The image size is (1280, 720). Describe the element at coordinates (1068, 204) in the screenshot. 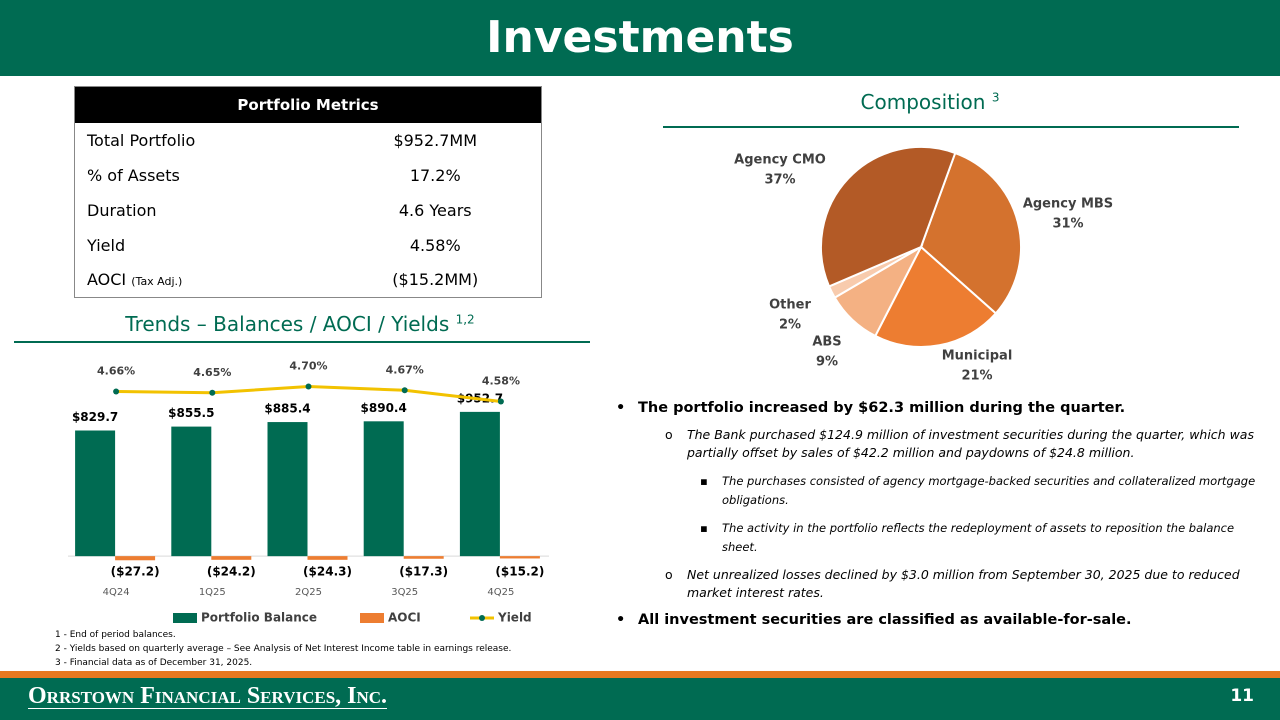

I see `pie-label: Agency MBS` at that location.